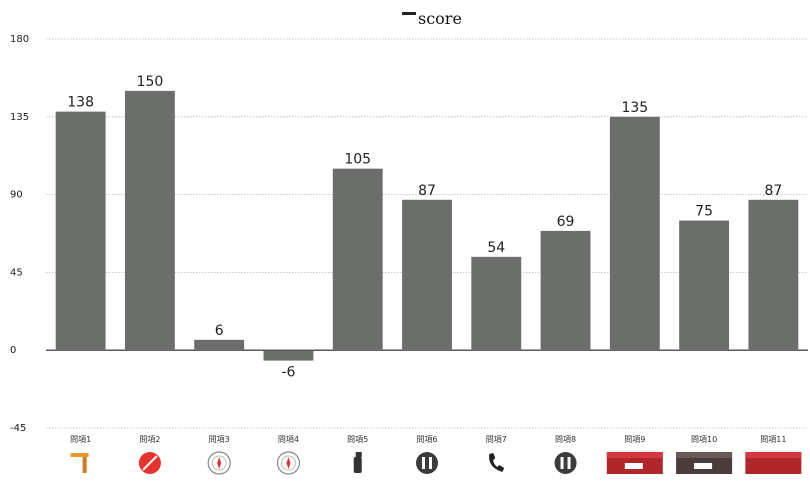  What do you see at coordinates (288, 373) in the screenshot?
I see `data-label: -6` at bounding box center [288, 373].